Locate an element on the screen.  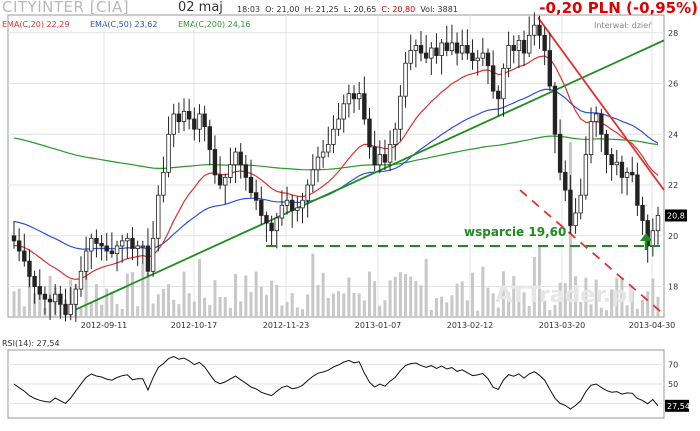
x-tick-label: 2013-03-20 is located at coordinates (562, 325).